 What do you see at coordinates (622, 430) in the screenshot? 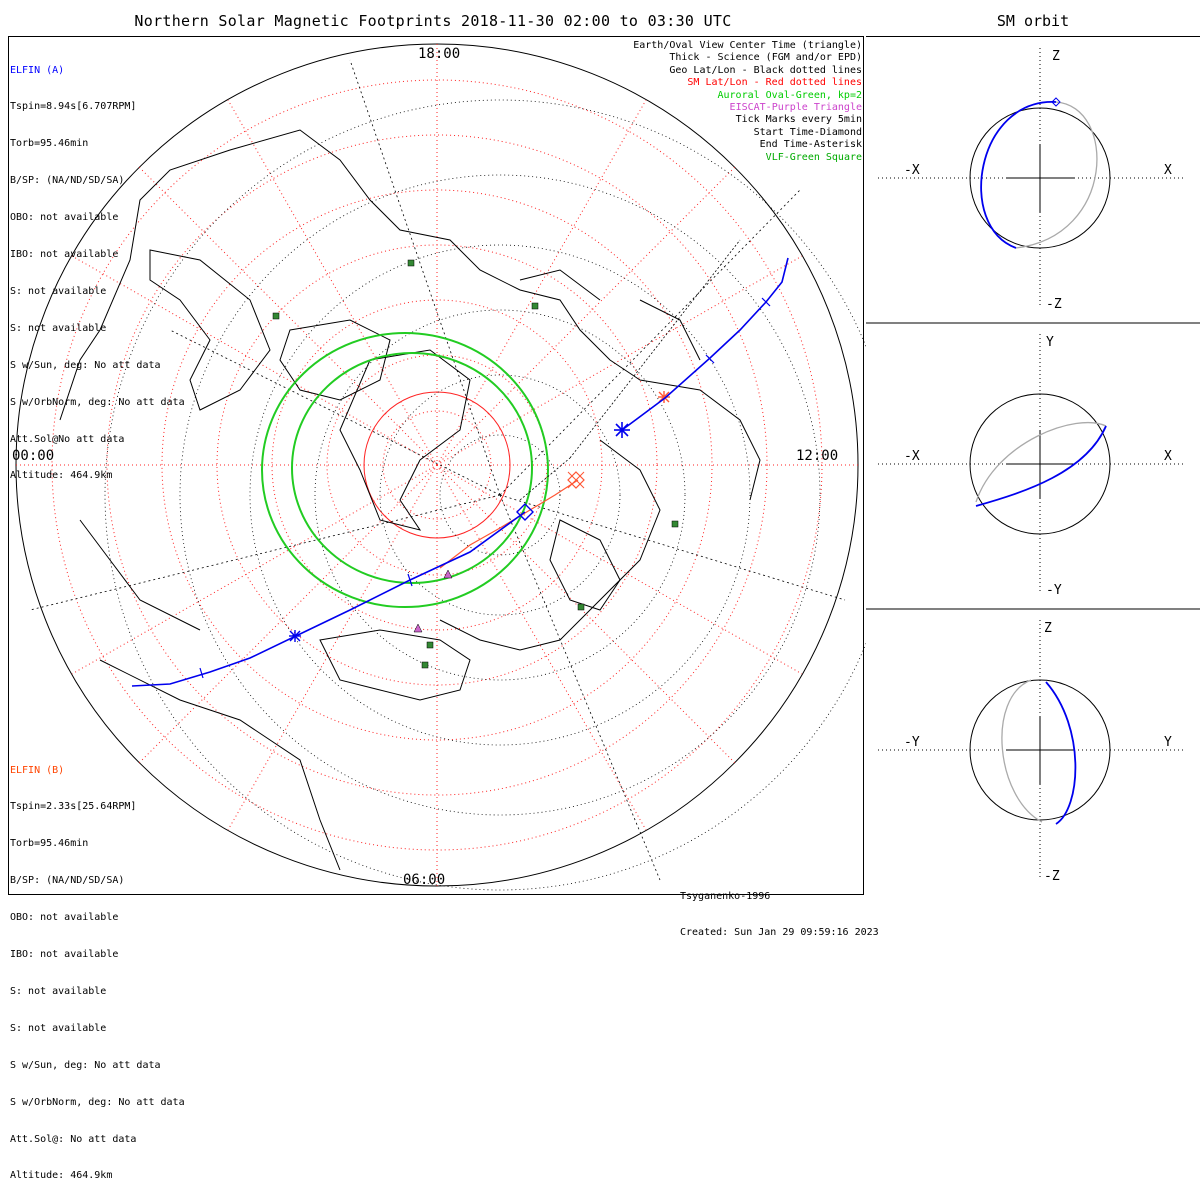
I see `elfin-a-end-asterisk` at bounding box center [622, 430].